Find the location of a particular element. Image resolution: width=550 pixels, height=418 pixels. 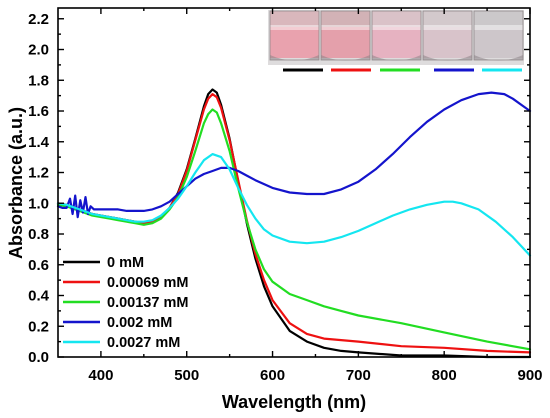

y-tick-label: 1.8 is located at coordinates (38, 80).